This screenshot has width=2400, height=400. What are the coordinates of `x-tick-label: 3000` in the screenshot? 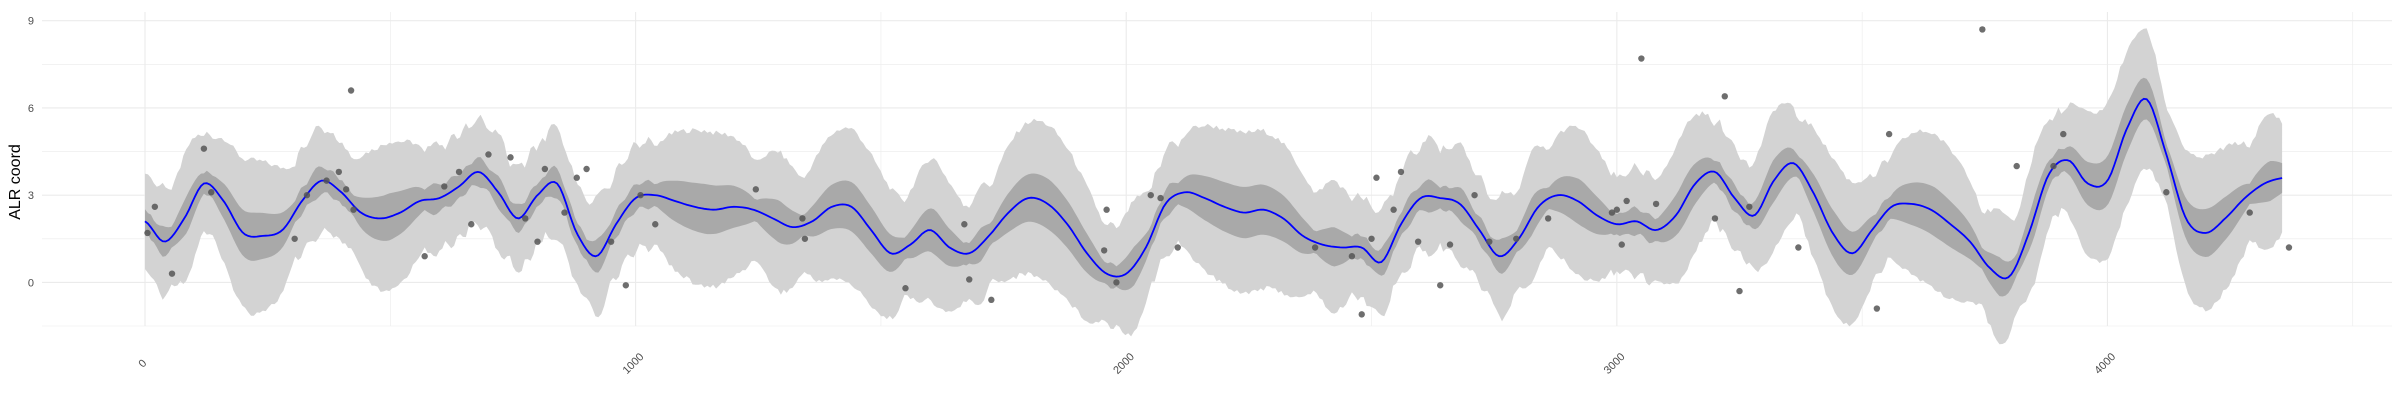 It's located at (1615, 364).